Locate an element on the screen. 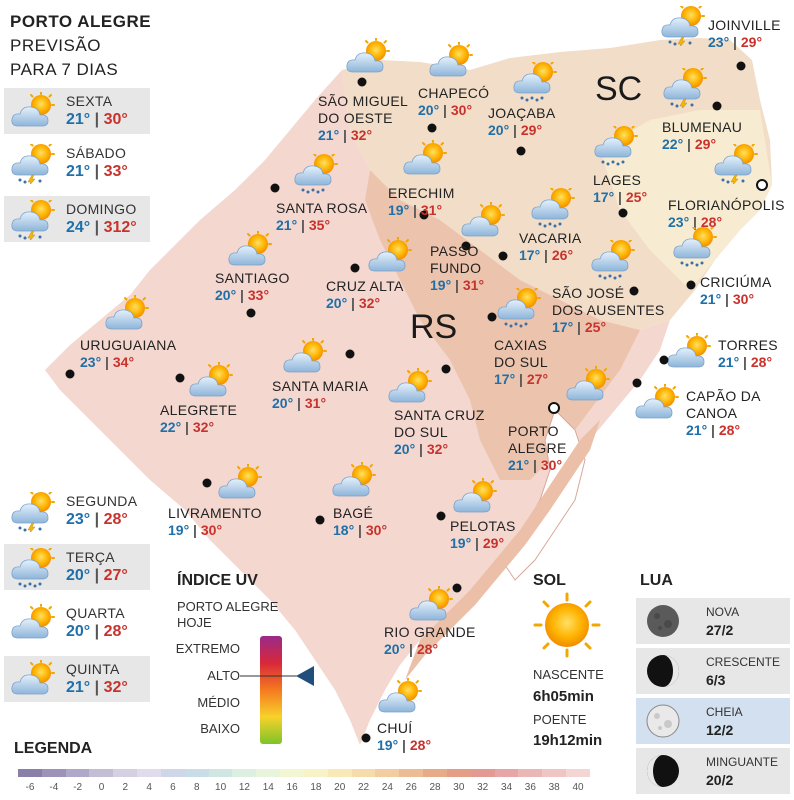  sunset-label: POENTE is located at coordinates (560, 719).